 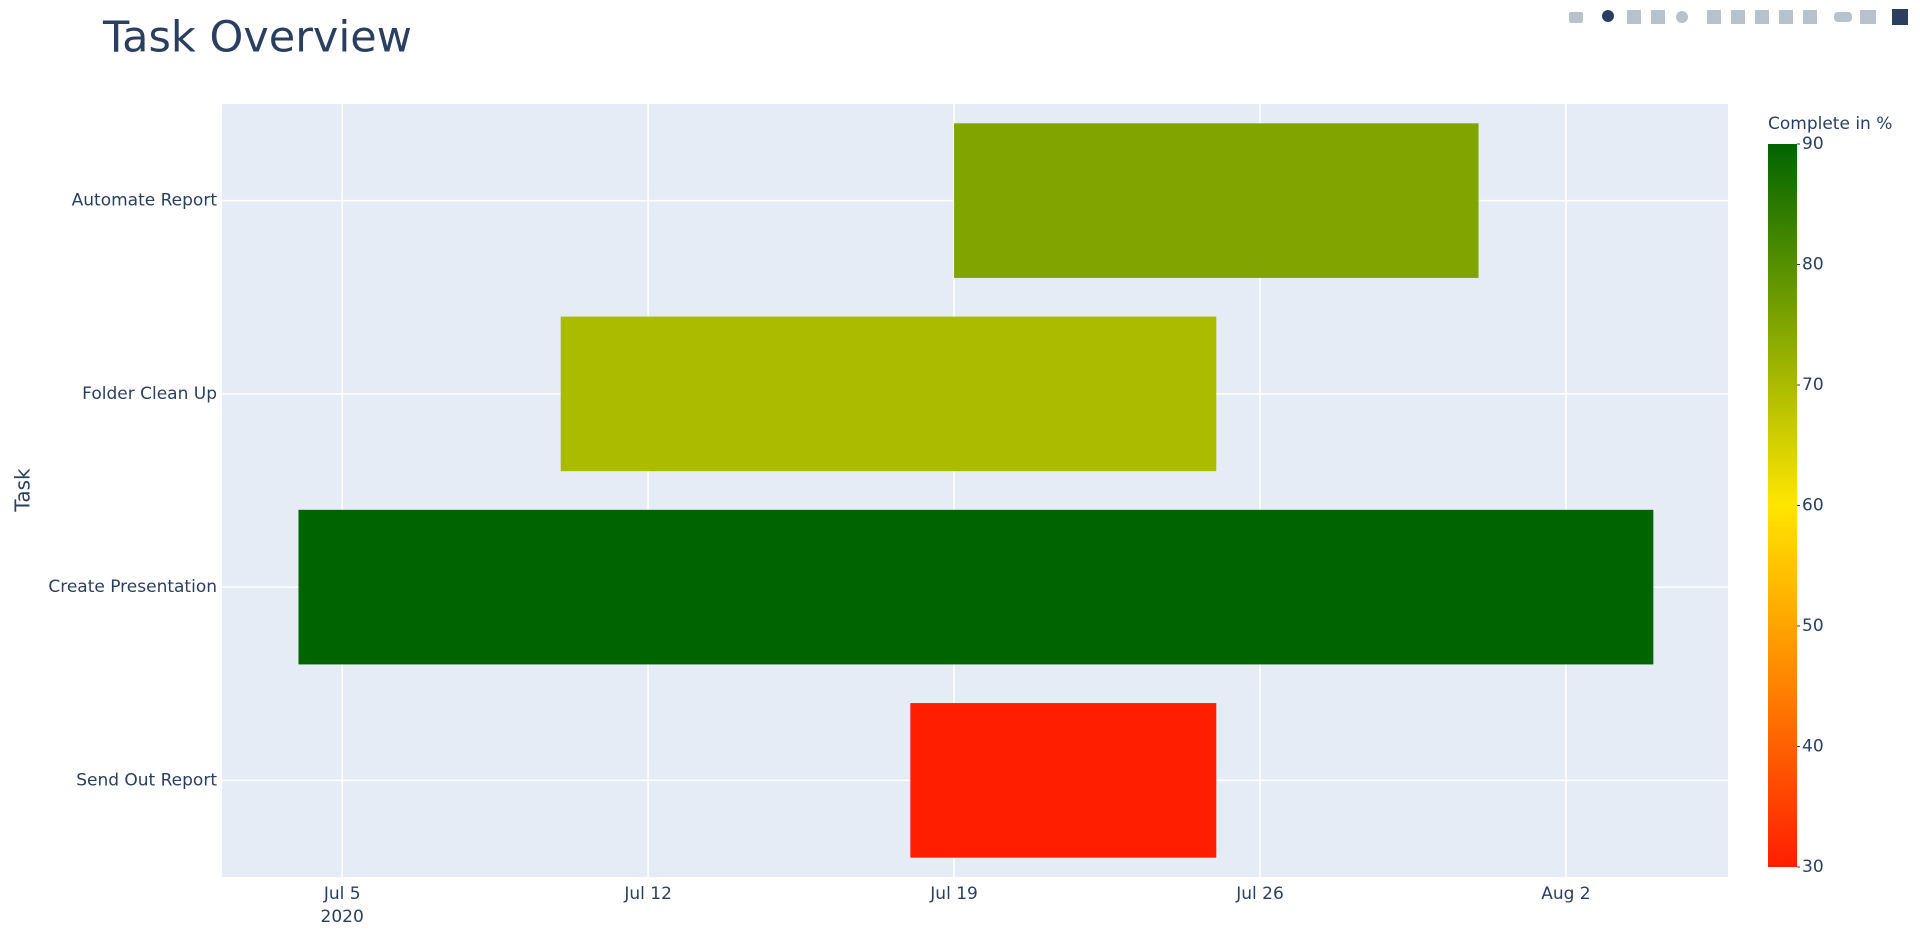 I want to click on y-tick-label: Send Out Report, so click(x=146, y=780).